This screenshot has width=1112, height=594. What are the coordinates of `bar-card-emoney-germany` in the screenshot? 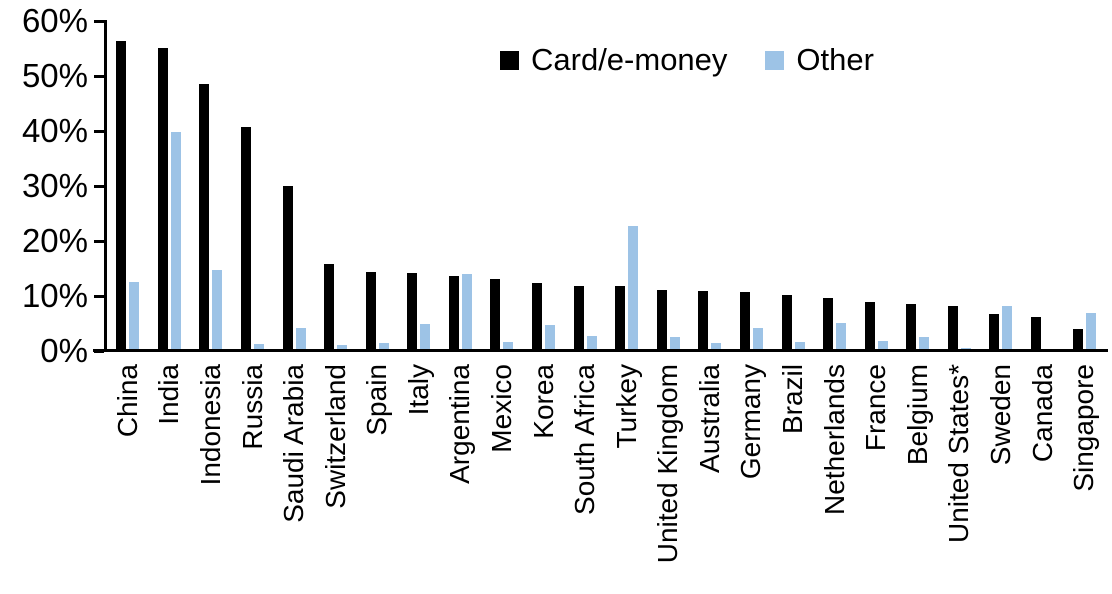 It's located at (744, 320).